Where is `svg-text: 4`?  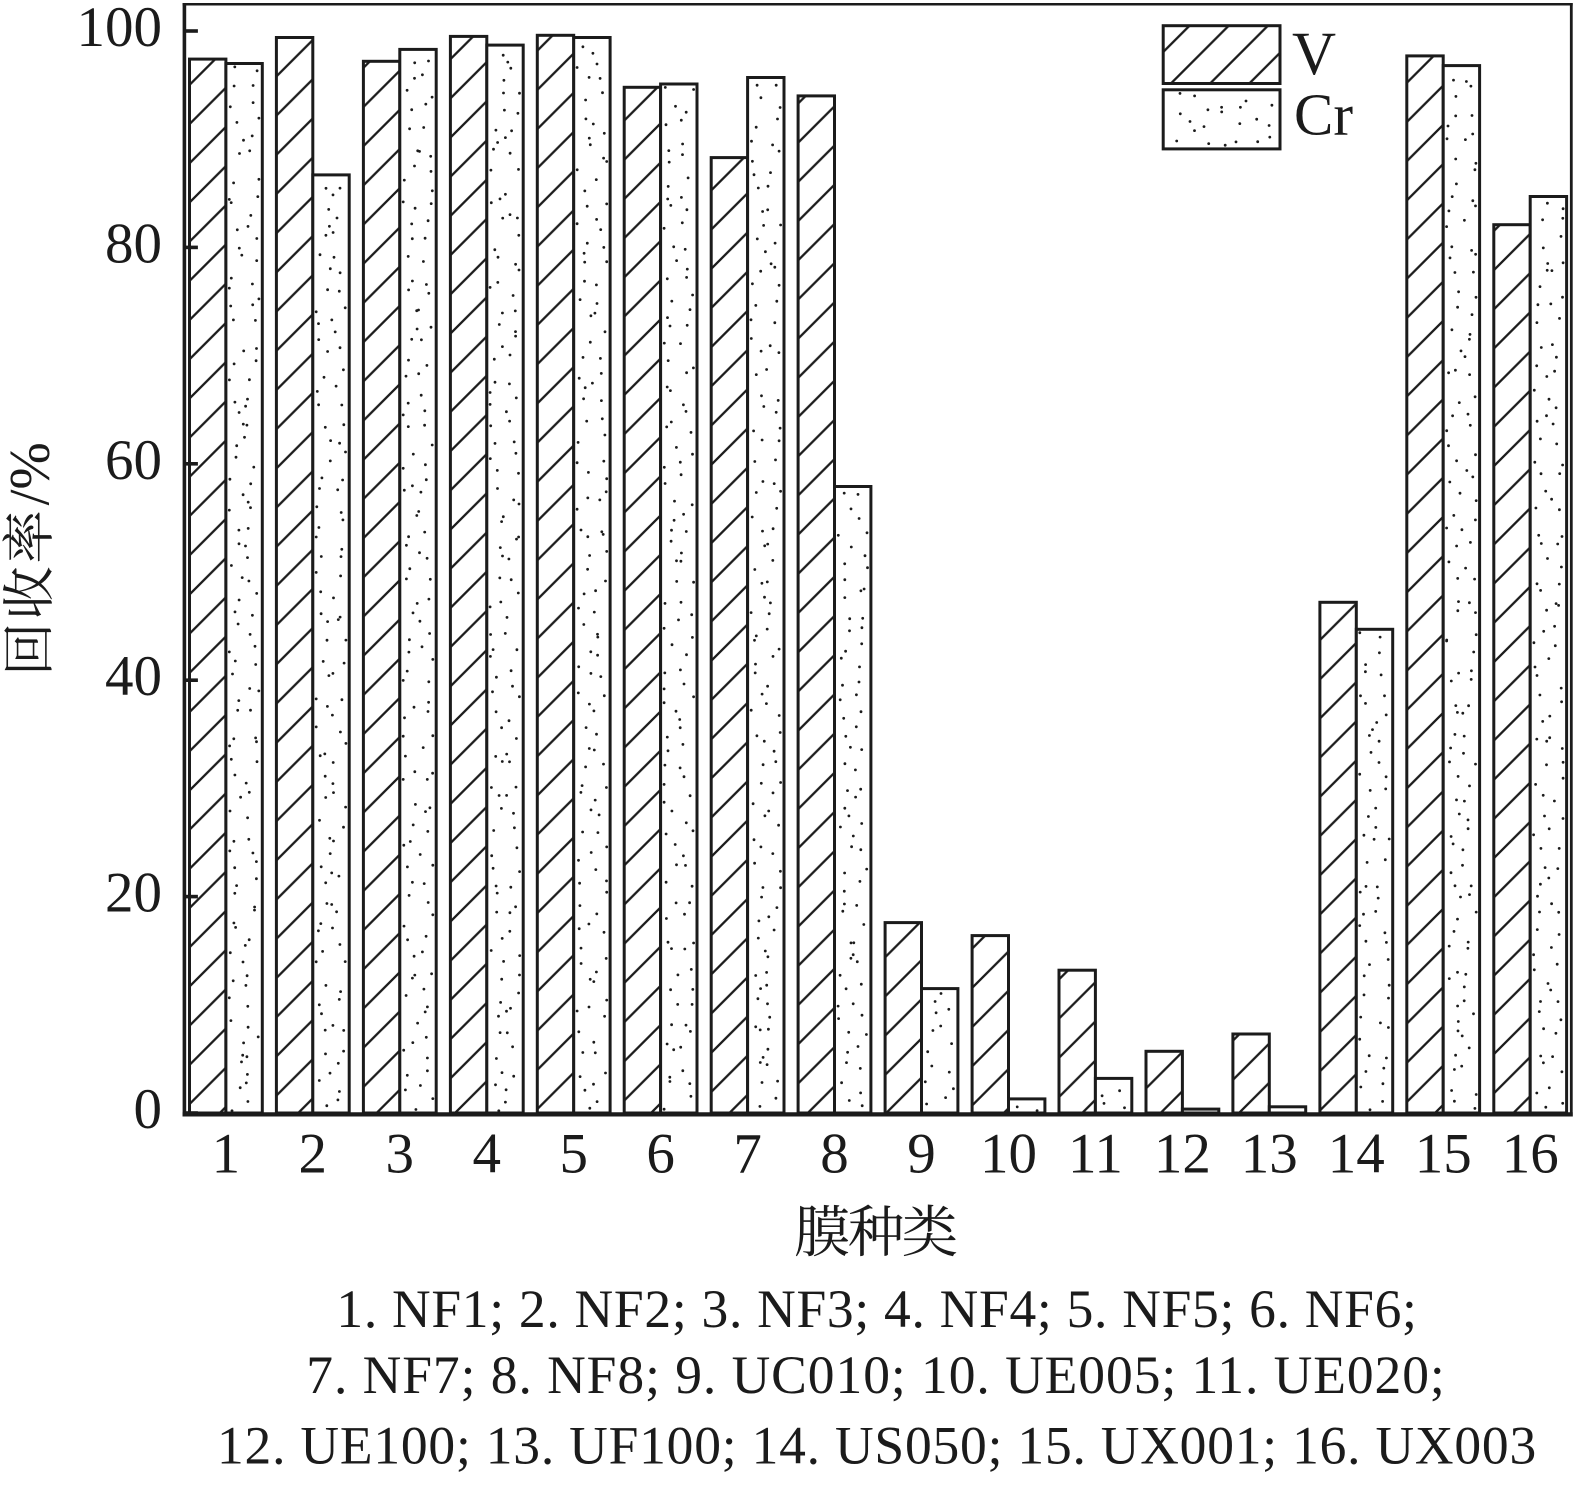 svg-text: 4 is located at coordinates (487, 1154).